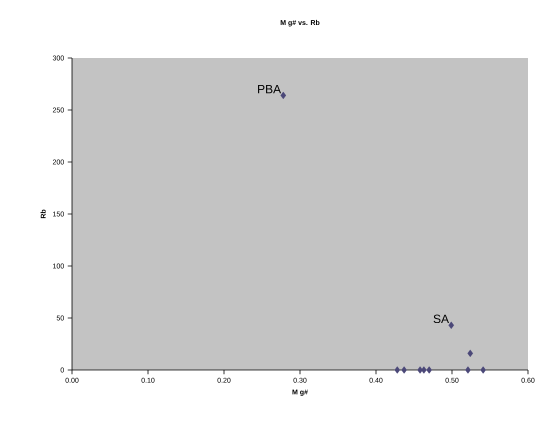 Image resolution: width=548 pixels, height=430 pixels. Describe the element at coordinates (270, 89) in the screenshot. I see `annotation: PBA` at that location.